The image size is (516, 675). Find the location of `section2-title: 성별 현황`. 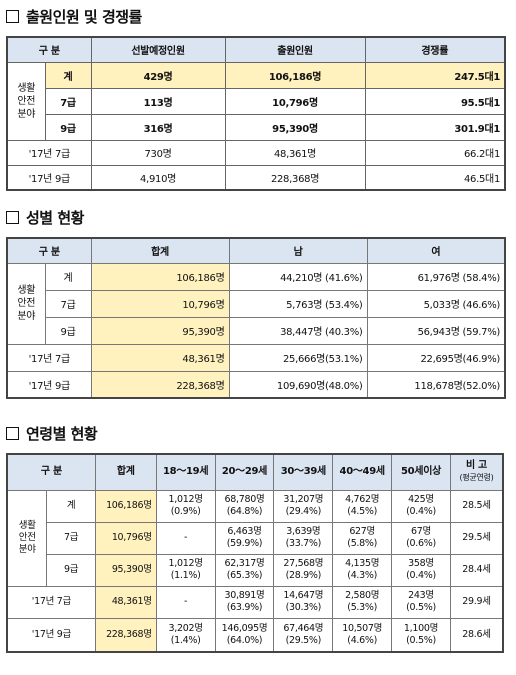

section2-title: 성별 현황 is located at coordinates (45, 217).